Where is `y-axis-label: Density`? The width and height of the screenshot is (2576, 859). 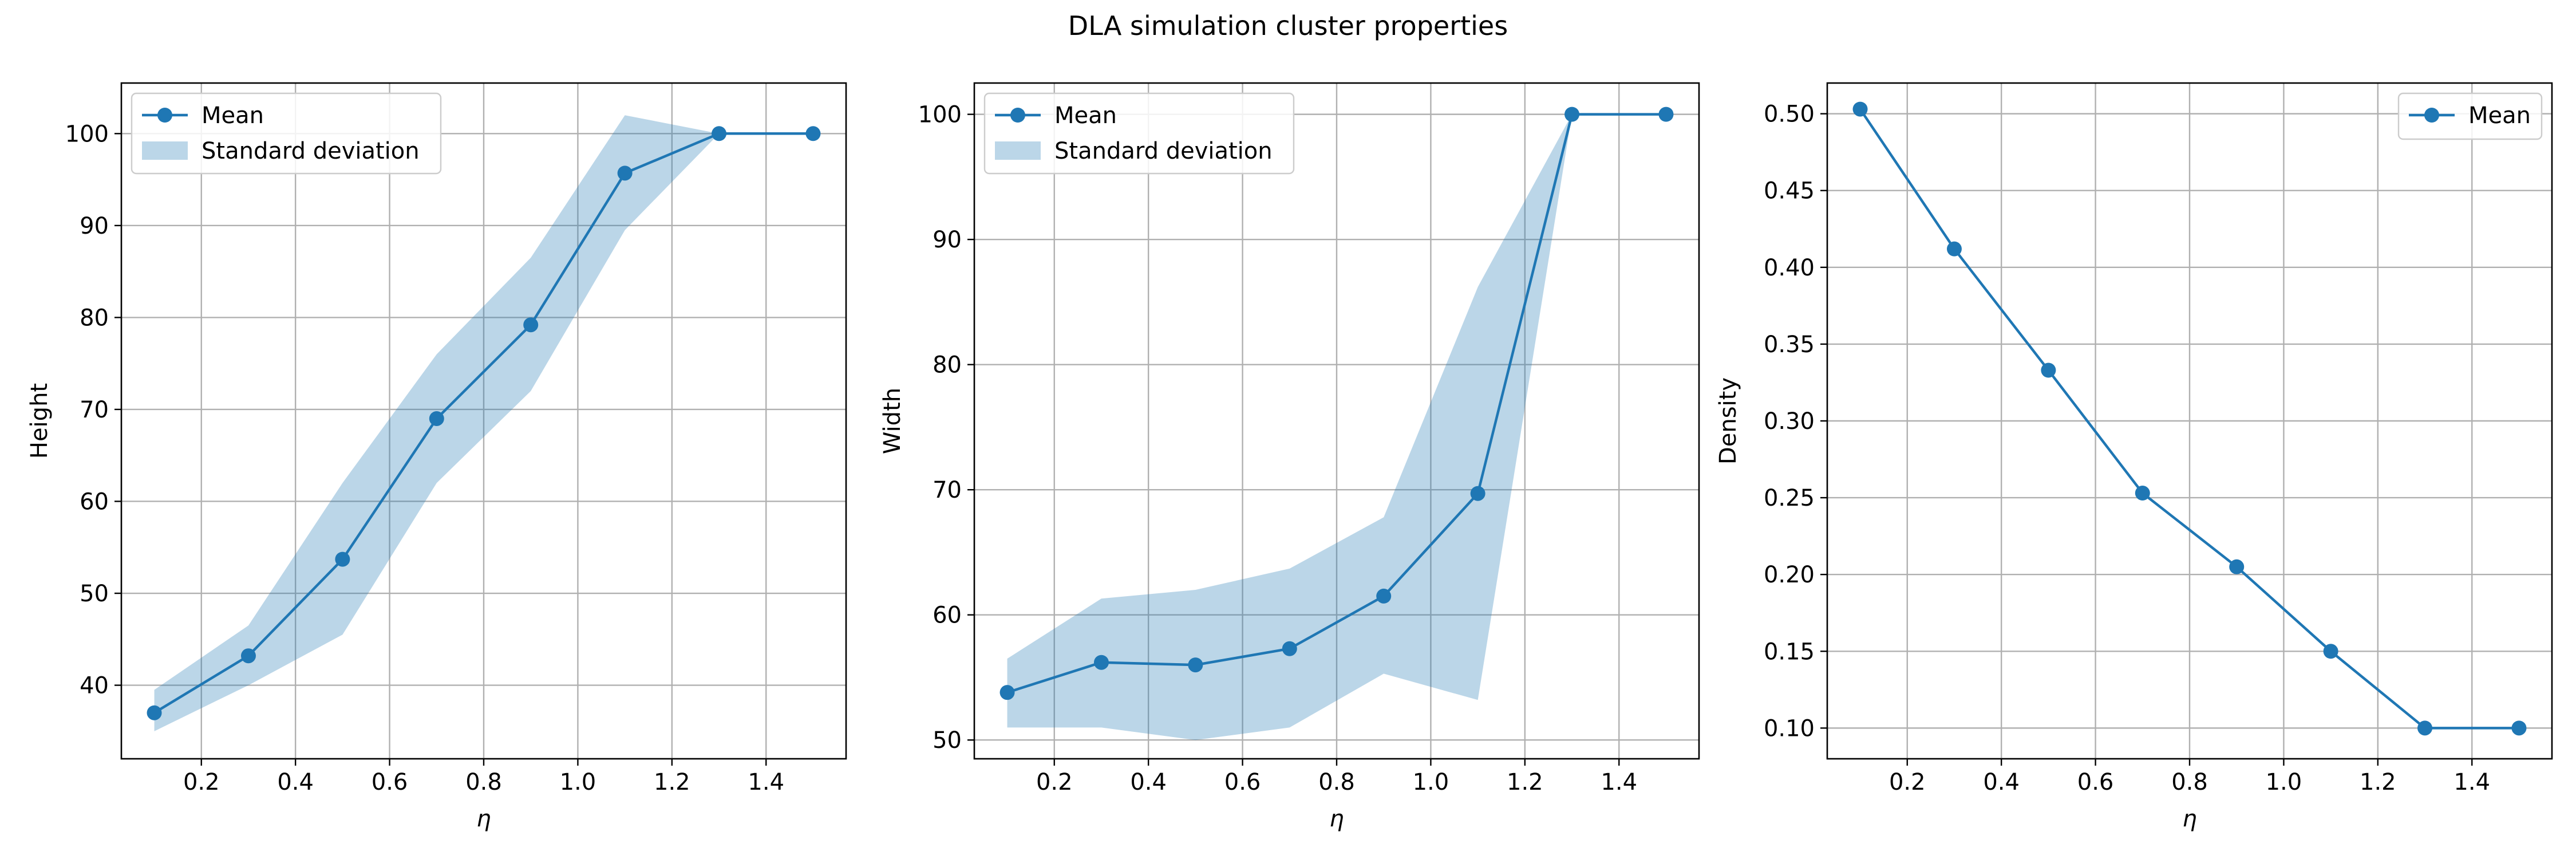
y-axis-label: Density is located at coordinates (1728, 420).